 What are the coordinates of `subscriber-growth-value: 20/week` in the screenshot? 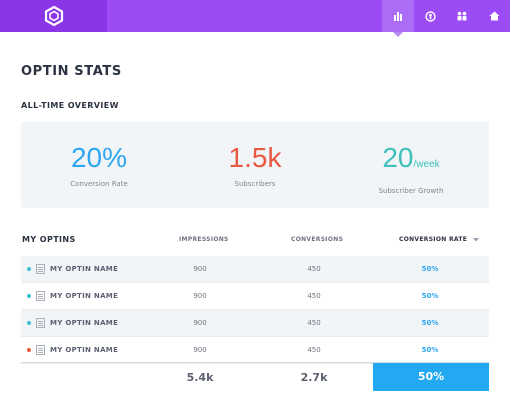 It's located at (411, 161).